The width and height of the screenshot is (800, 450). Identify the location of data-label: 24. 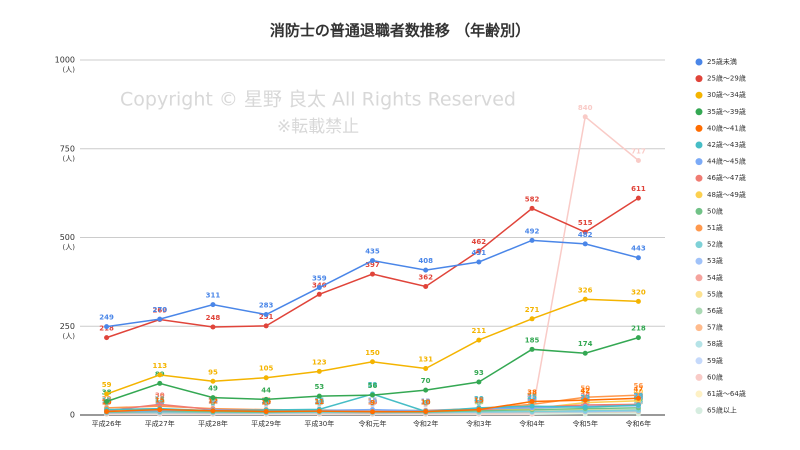
(585, 397).